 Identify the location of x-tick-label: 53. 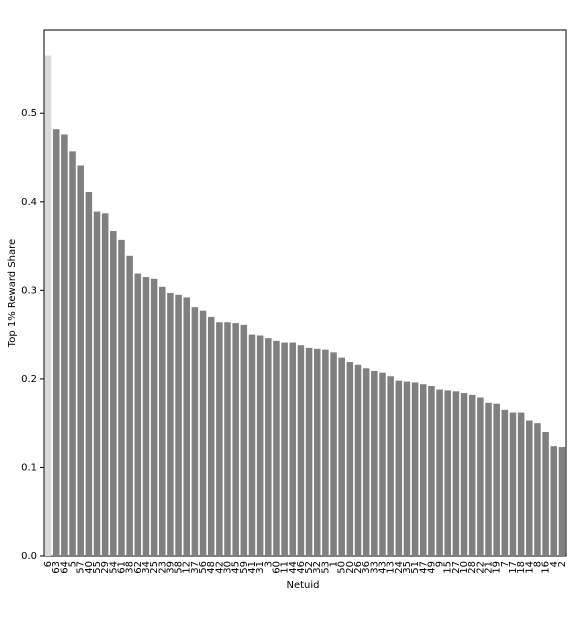
(325, 567).